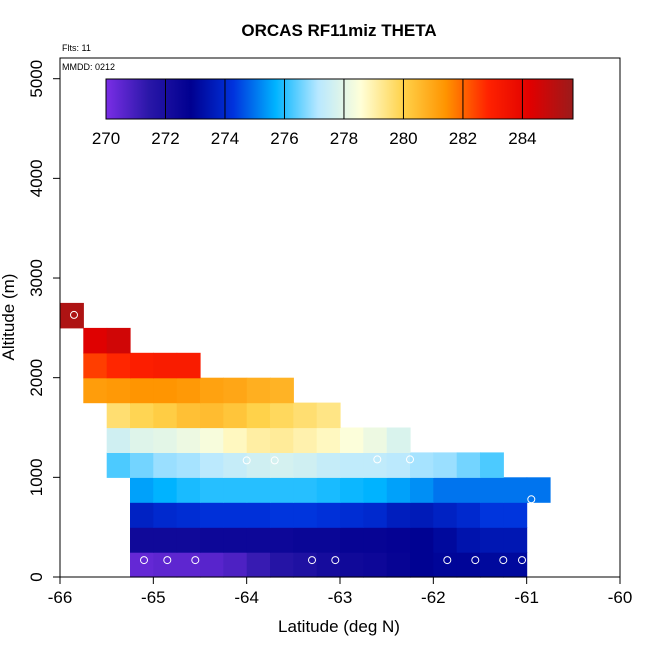 This screenshot has width=650, height=650. I want to click on colorbar-tick-label: 276, so click(284, 138).